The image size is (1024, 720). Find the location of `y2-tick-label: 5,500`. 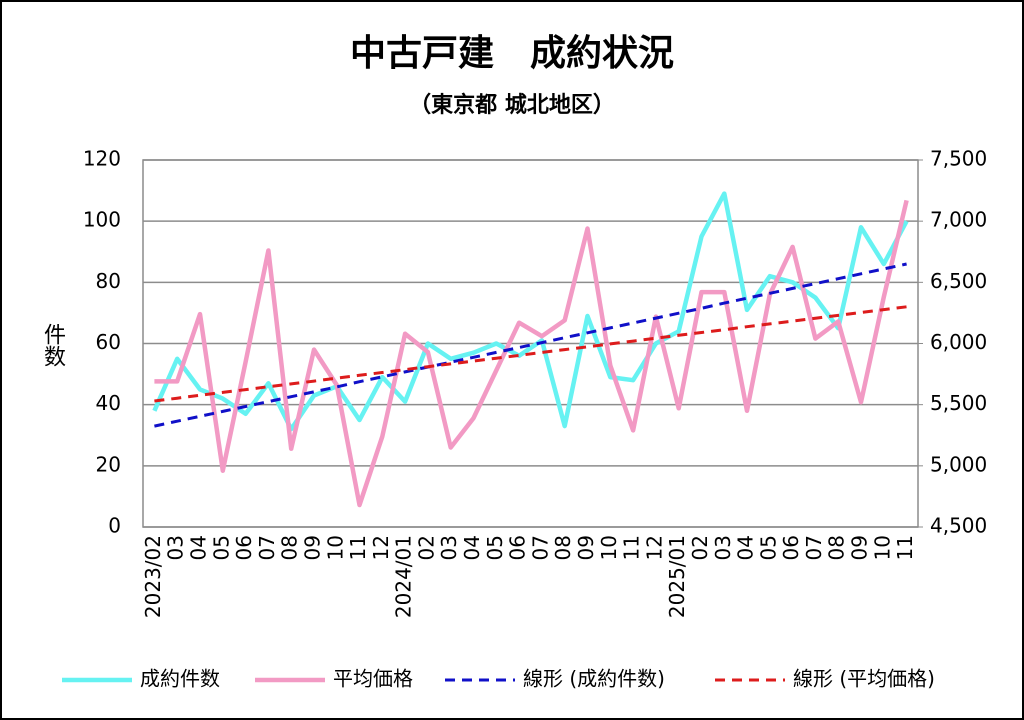

y2-tick-label: 5,500 is located at coordinates (958, 403).